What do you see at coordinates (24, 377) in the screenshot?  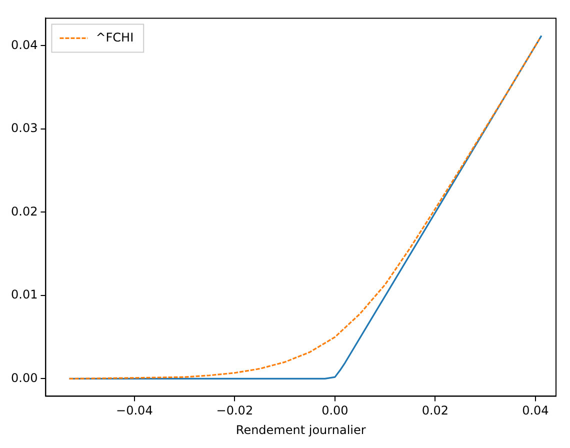 I see `y-tick-label: 0.00` at bounding box center [24, 377].